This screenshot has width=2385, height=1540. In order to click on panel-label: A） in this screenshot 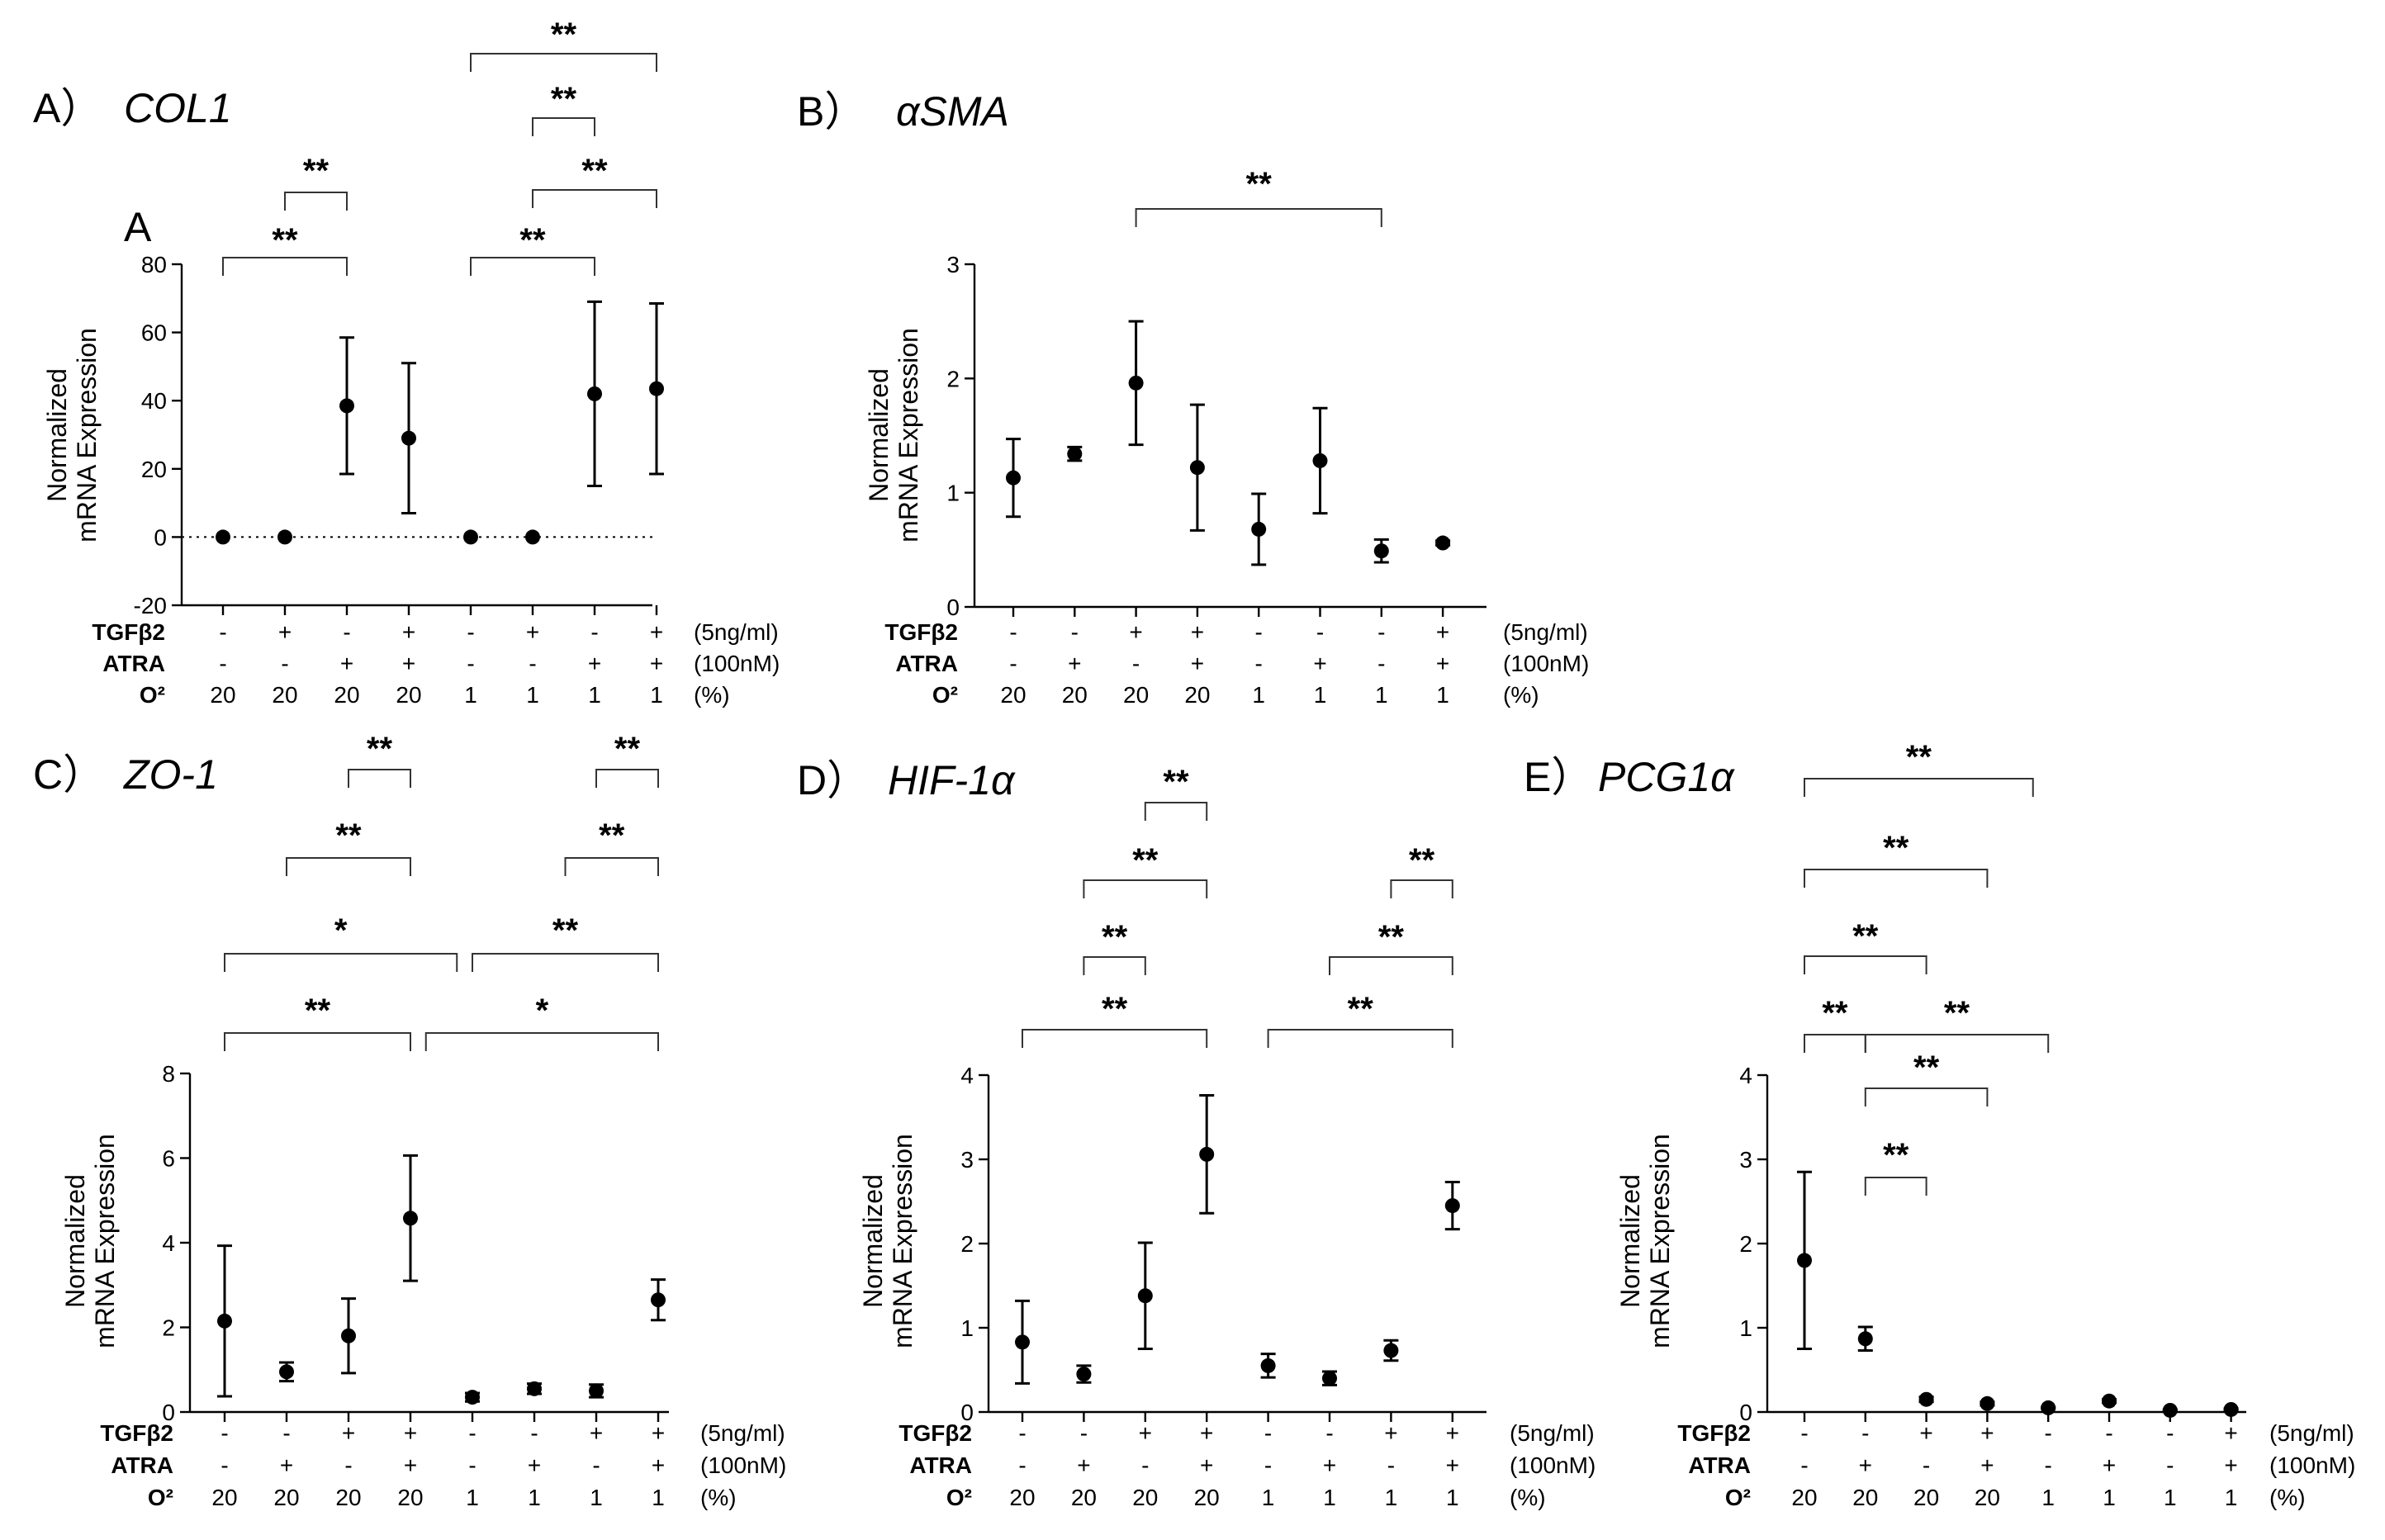, I will do `click(67, 108)`.